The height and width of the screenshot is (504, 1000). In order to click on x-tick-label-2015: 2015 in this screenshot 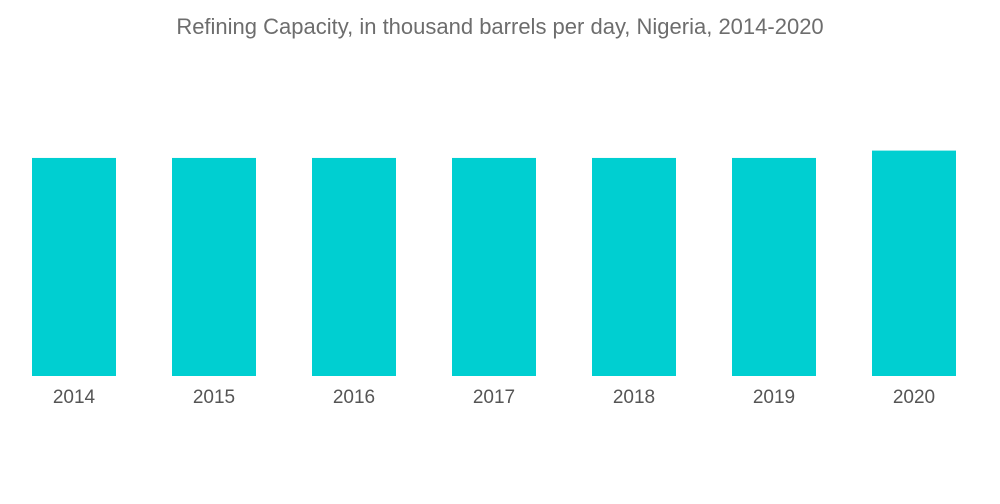, I will do `click(214, 397)`.